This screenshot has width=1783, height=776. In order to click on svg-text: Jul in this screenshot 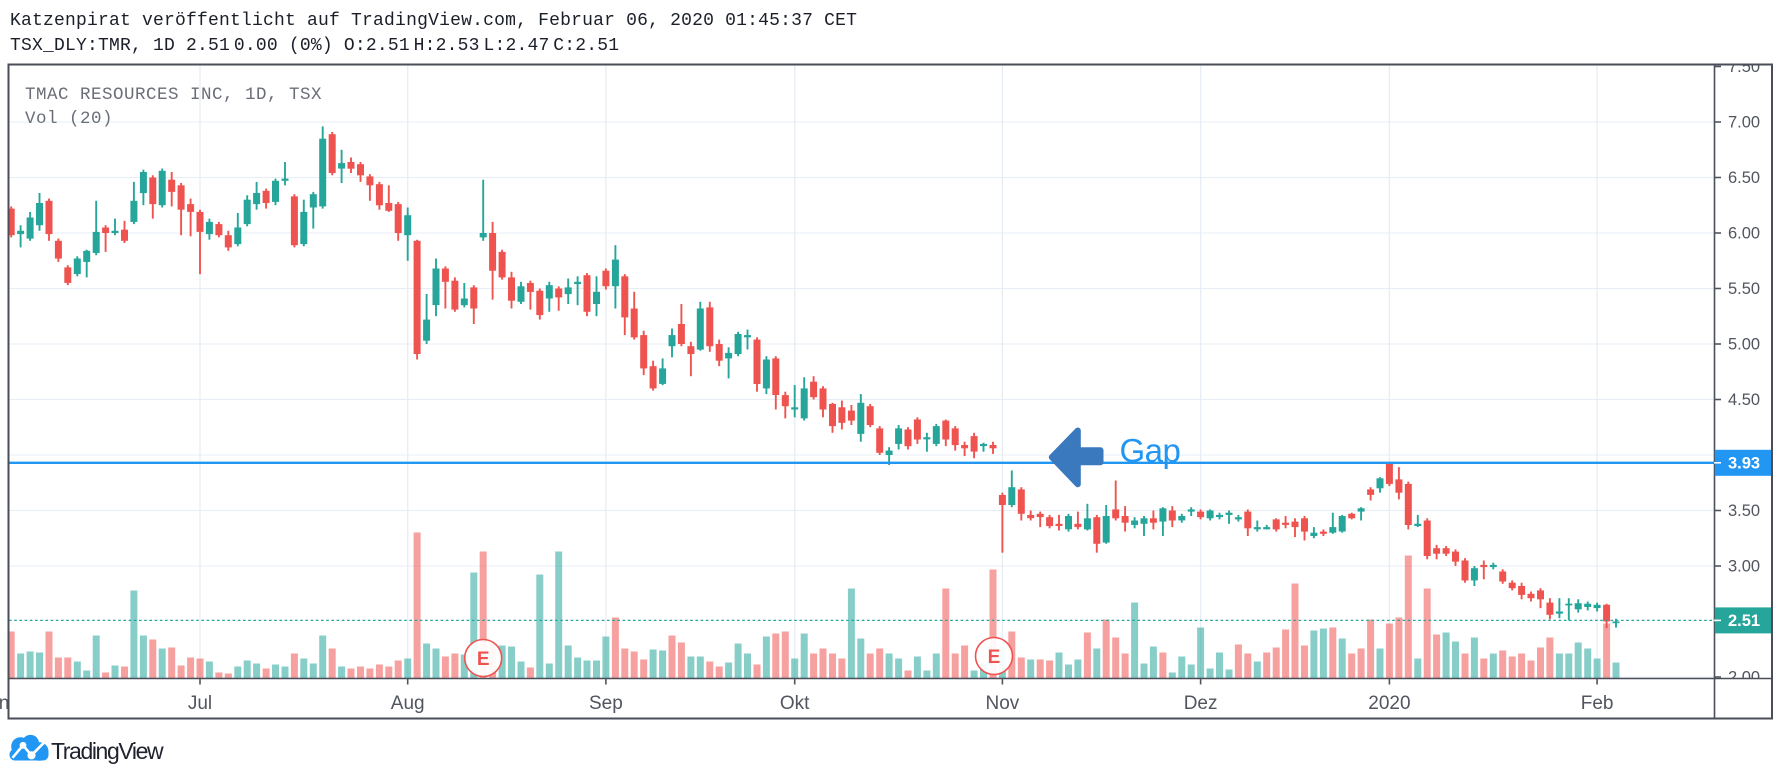, I will do `click(200, 703)`.